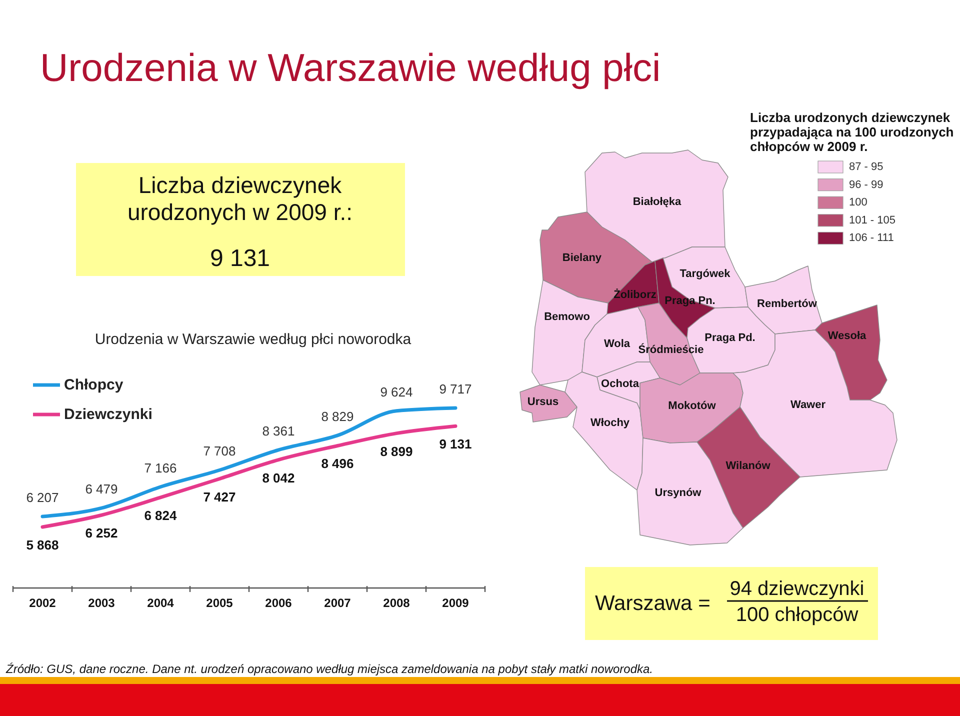  Describe the element at coordinates (278, 430) in the screenshot. I see `data-label: 8 361` at that location.